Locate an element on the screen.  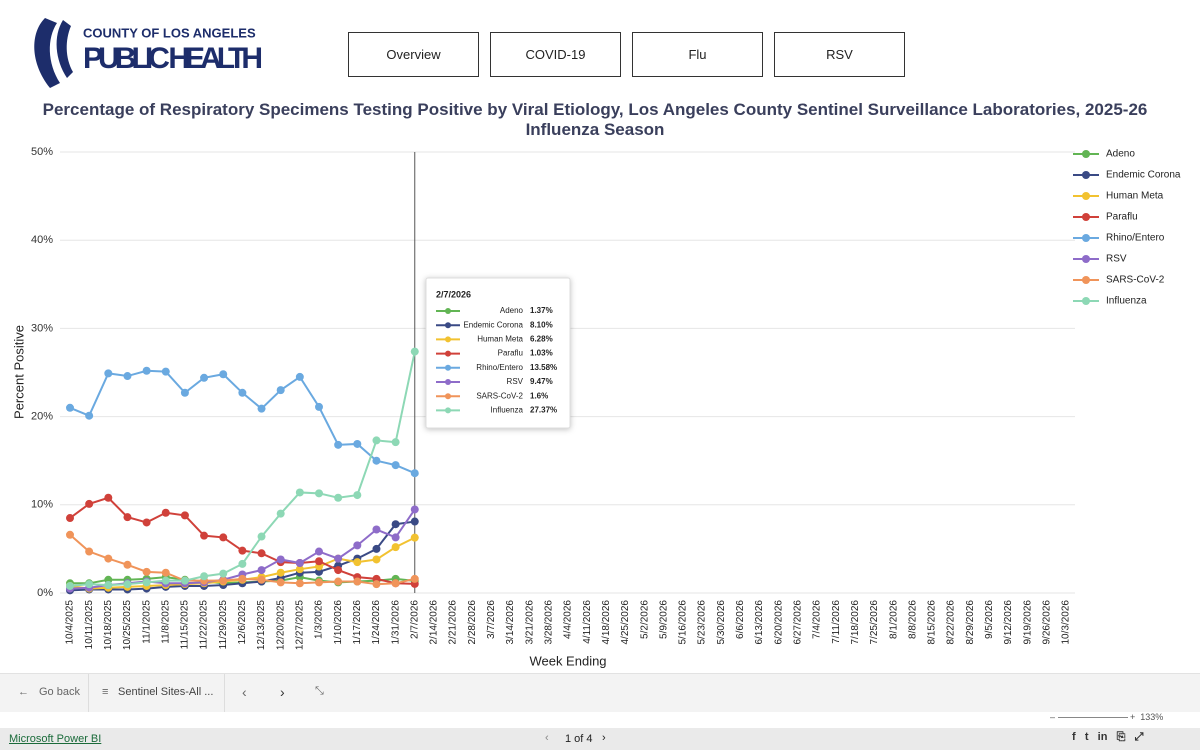
nav-button: Overview is located at coordinates (413, 54).